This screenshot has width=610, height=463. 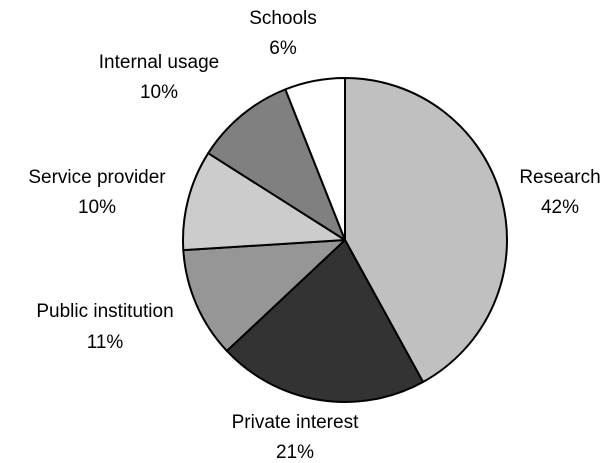 I want to click on slice-label-schools: Schools, so click(x=283, y=18).